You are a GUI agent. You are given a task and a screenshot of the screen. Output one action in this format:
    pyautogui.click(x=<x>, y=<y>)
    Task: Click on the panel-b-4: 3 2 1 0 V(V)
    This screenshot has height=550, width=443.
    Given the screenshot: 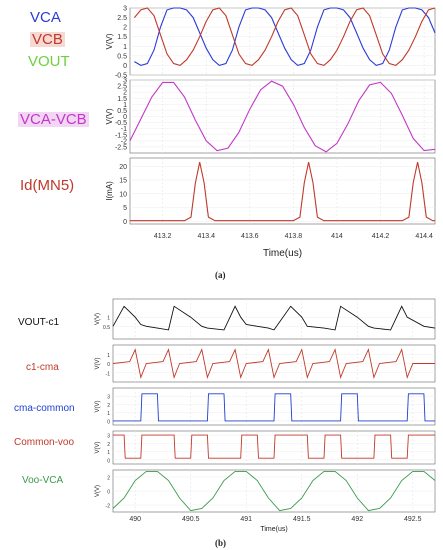 What is the action you would take?
    pyautogui.click(x=265, y=447)
    